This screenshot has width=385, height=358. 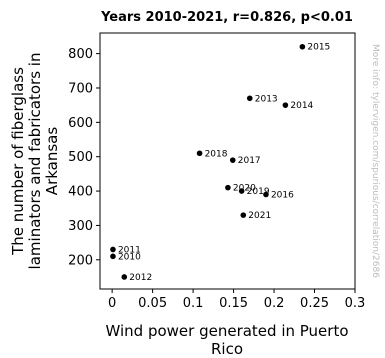 What do you see at coordinates (228, 187) in the screenshot?
I see `data-point-2020` at bounding box center [228, 187].